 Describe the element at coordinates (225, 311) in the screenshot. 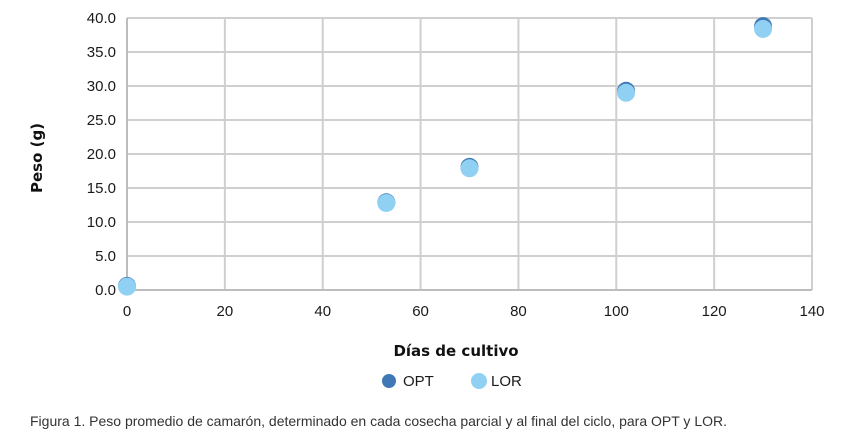

I see `x-tick-label: 20` at that location.